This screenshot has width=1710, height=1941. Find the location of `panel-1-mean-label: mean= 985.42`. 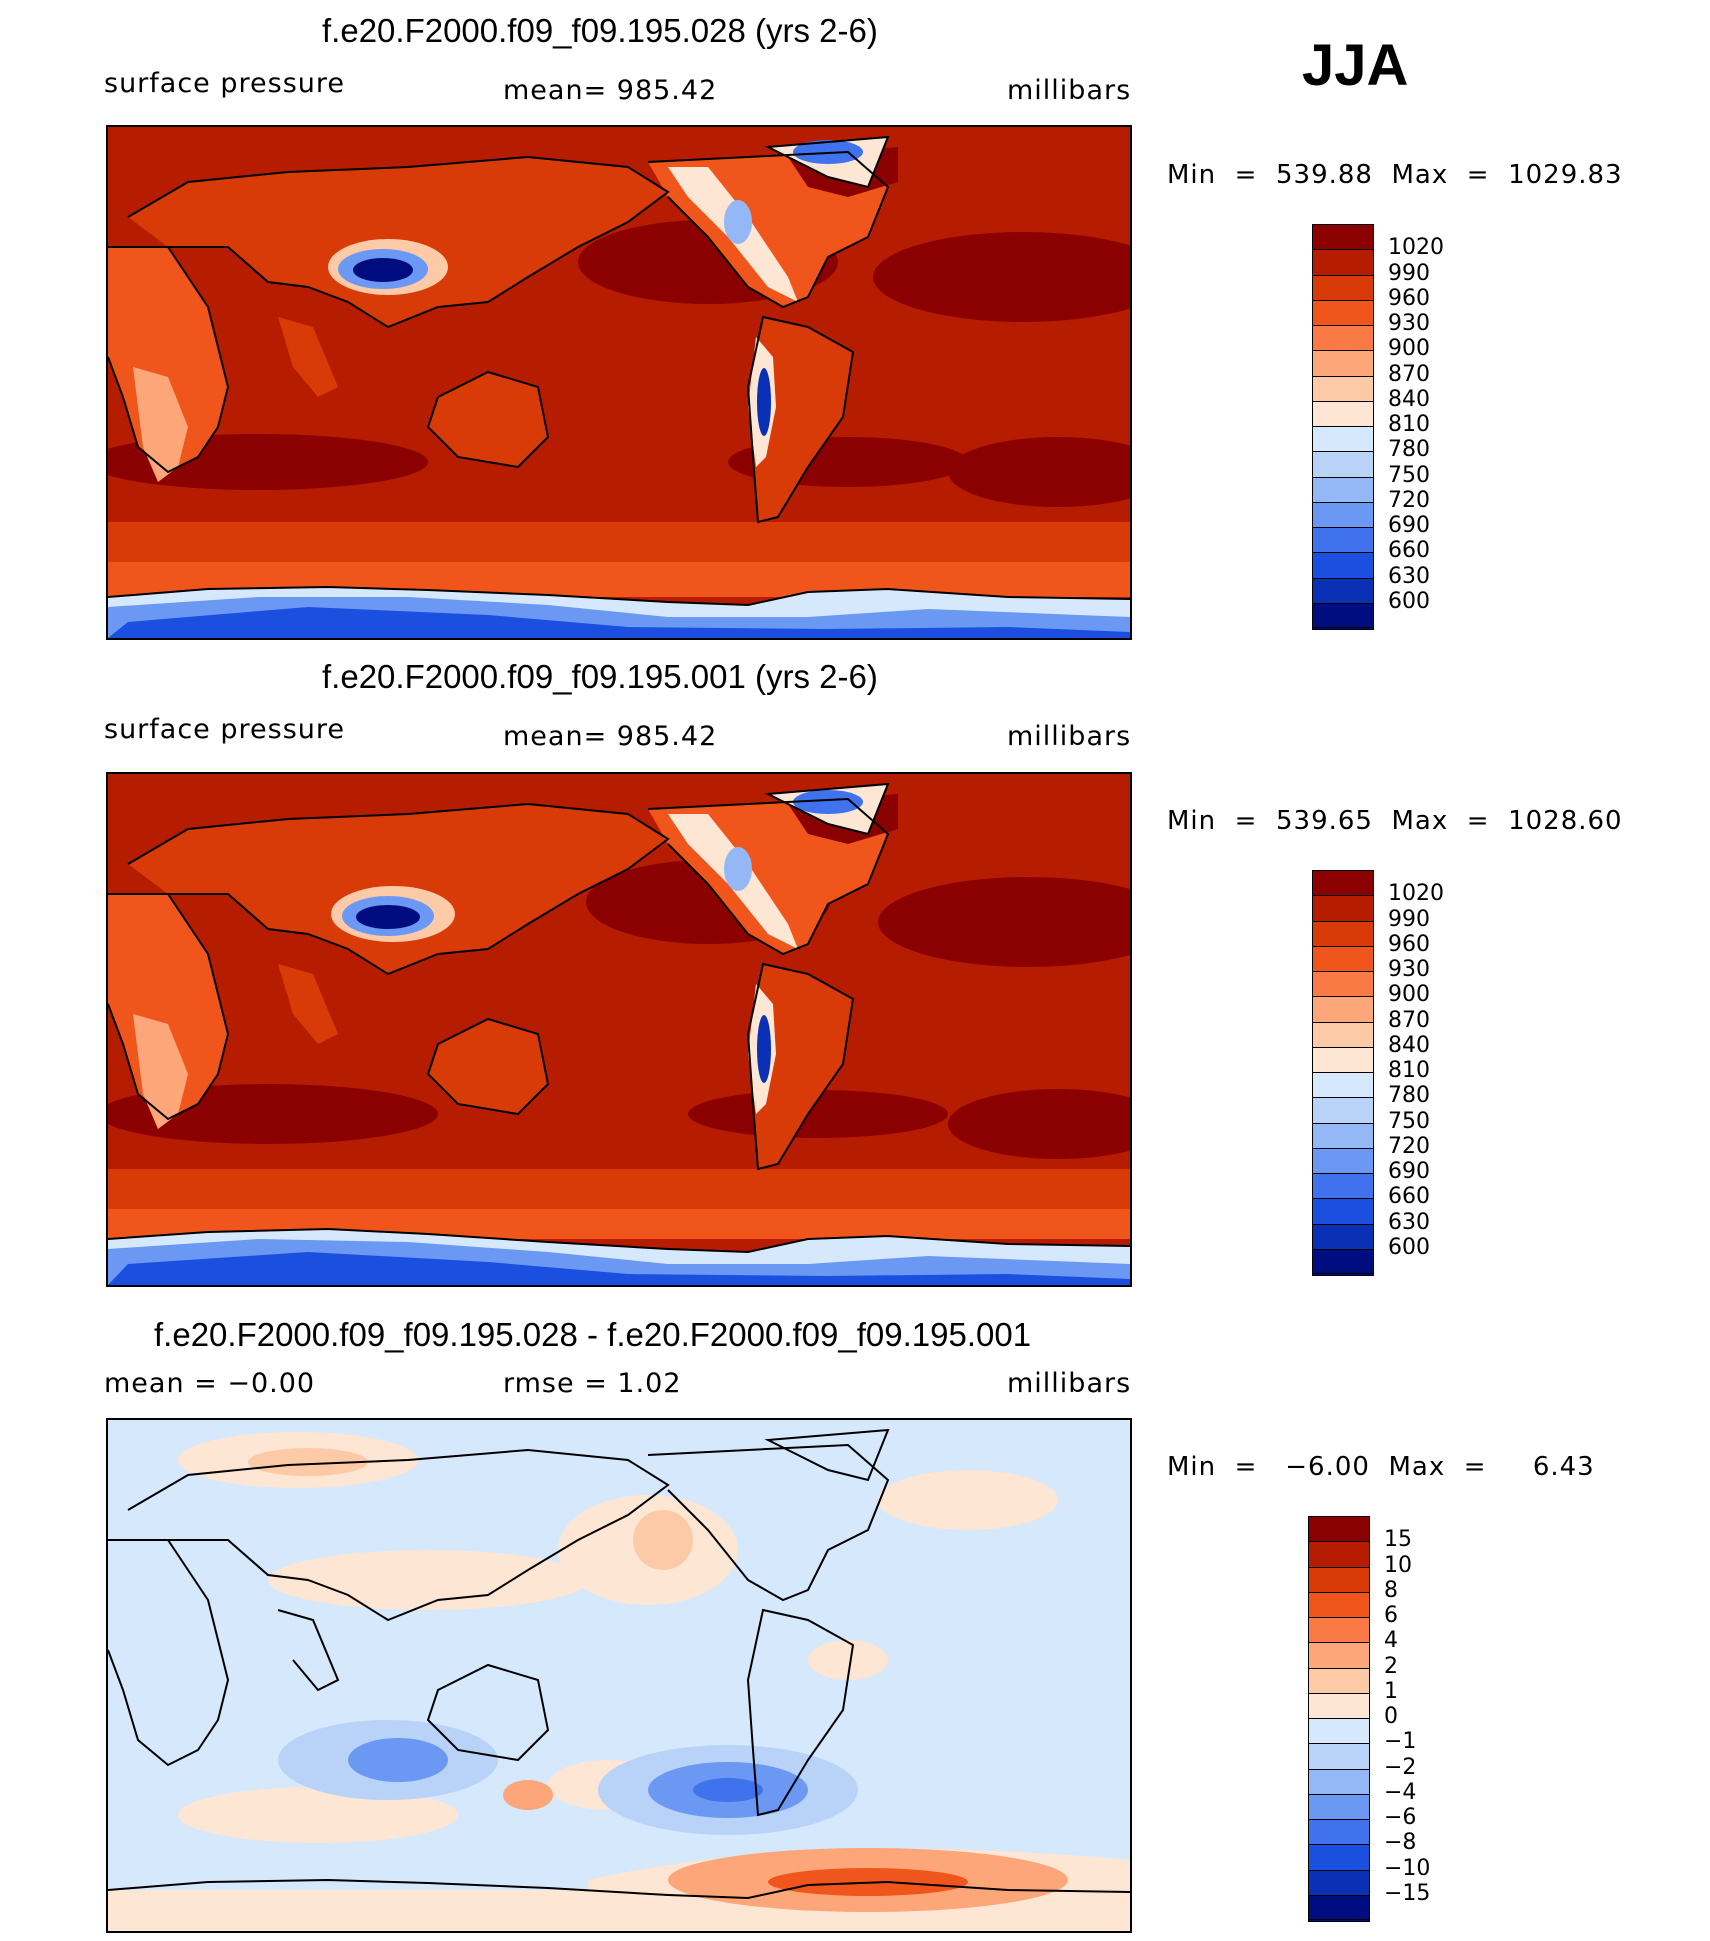

panel-1-mean-label: mean= 985.42 is located at coordinates (610, 90).